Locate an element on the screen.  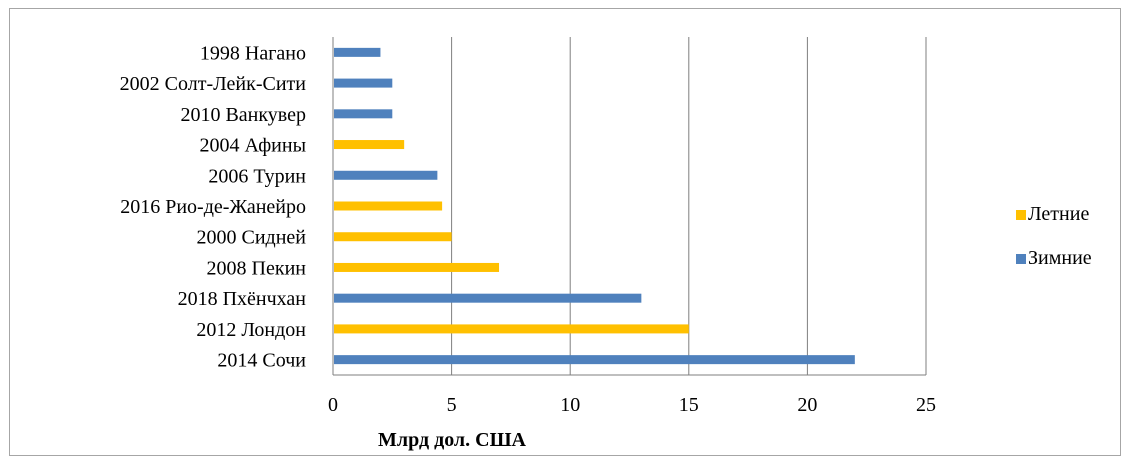
x-tick-label: 10 is located at coordinates (570, 405).